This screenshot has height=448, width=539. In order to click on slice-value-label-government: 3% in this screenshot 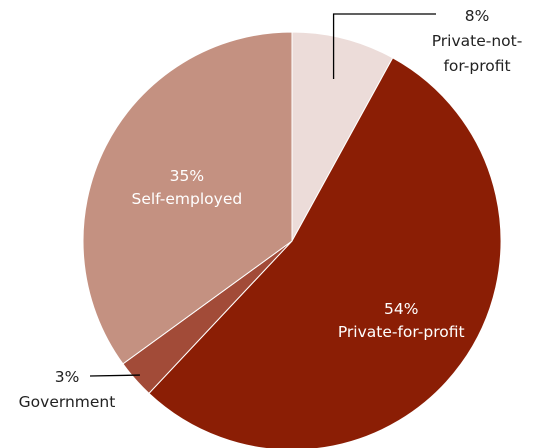, I will do `click(67, 377)`.